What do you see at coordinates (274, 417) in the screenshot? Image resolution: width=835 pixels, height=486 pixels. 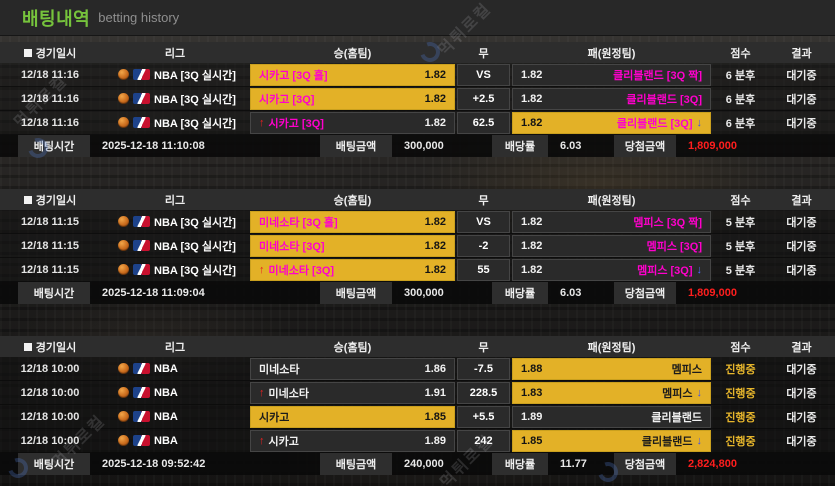 I see `home-team-name: 시카고` at bounding box center [274, 417].